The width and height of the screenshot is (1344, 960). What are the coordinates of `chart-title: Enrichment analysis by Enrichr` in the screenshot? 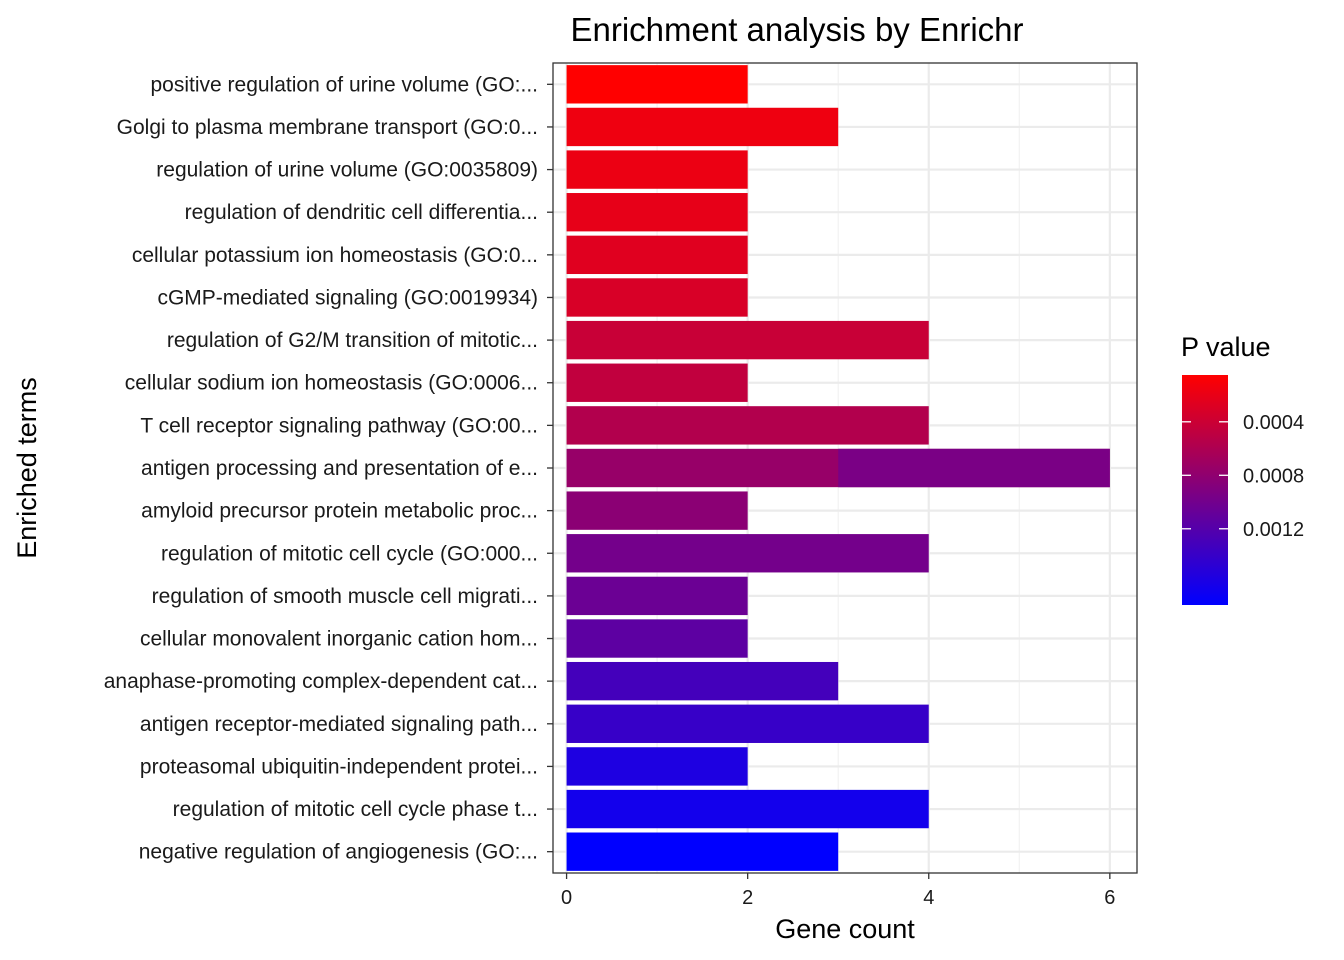 It's located at (796, 29).